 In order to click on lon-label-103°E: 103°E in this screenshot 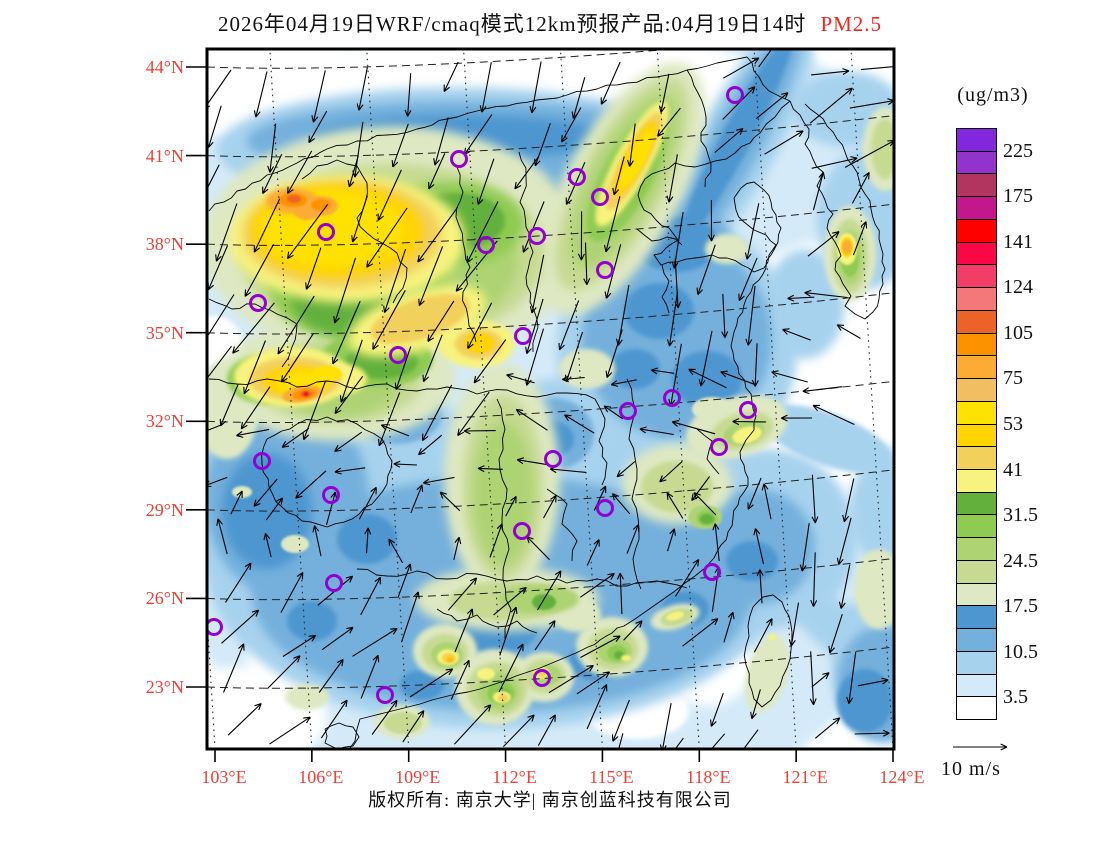, I will do `click(224, 777)`.